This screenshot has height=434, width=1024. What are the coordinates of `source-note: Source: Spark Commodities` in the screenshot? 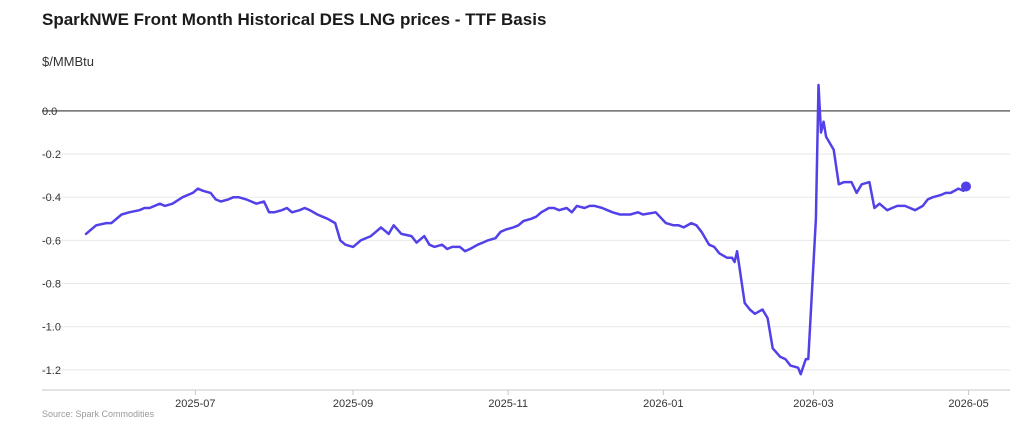 It's located at (98, 414).